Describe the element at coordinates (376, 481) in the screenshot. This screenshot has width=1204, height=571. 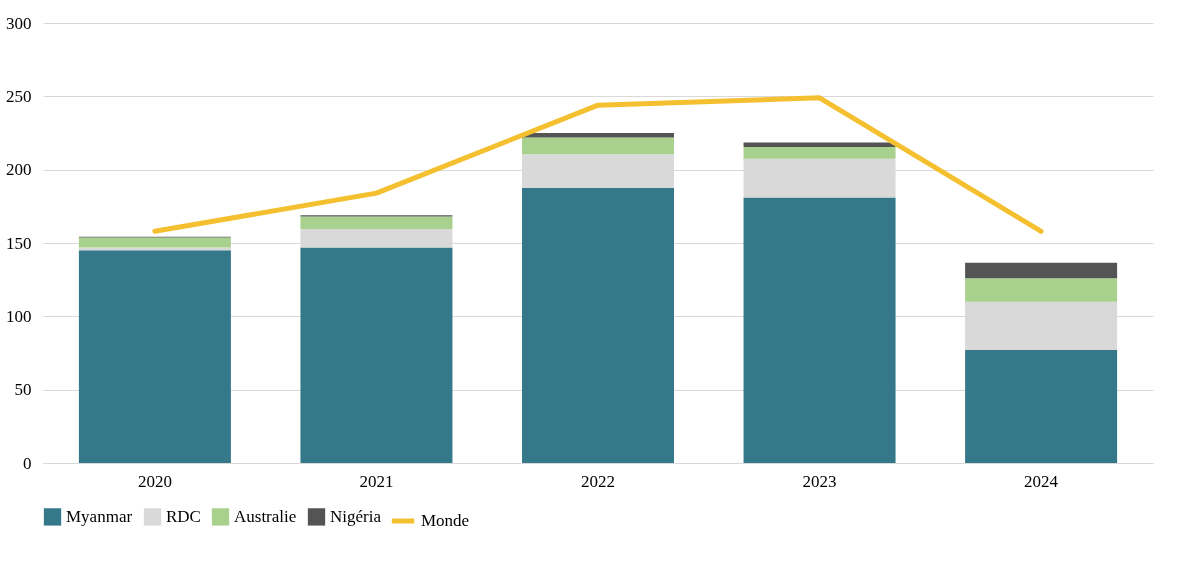
I see `x-tick-label: 2021` at that location.